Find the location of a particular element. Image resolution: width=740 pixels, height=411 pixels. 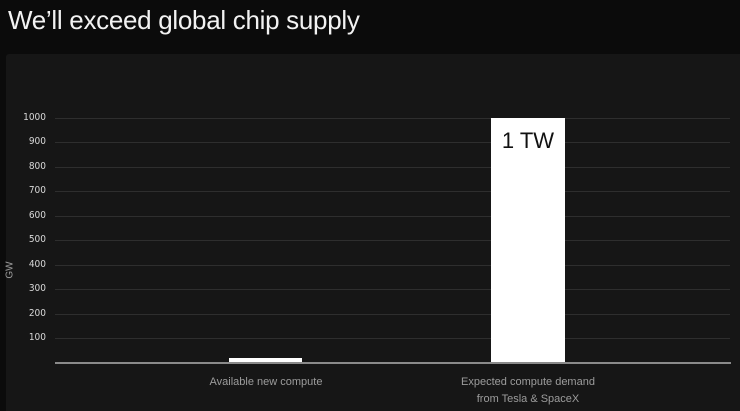

slide-title: We’ll exceed global chip supply is located at coordinates (184, 20).